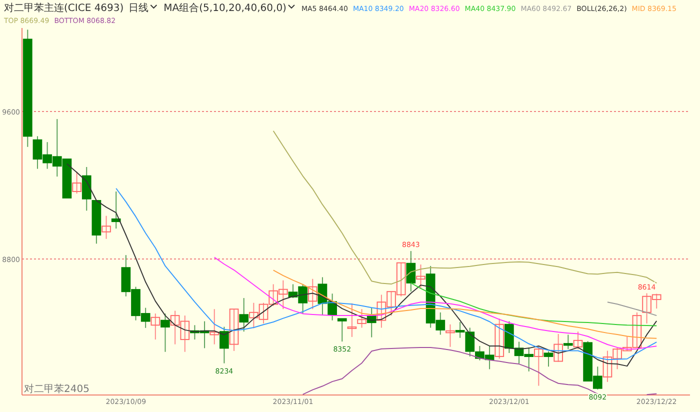 Image resolution: width=700 pixels, height=412 pixels. What do you see at coordinates (225, 8) in the screenshot?
I see `legend-title: MA组合(5,10,20,40,60,0)` at bounding box center [225, 8].